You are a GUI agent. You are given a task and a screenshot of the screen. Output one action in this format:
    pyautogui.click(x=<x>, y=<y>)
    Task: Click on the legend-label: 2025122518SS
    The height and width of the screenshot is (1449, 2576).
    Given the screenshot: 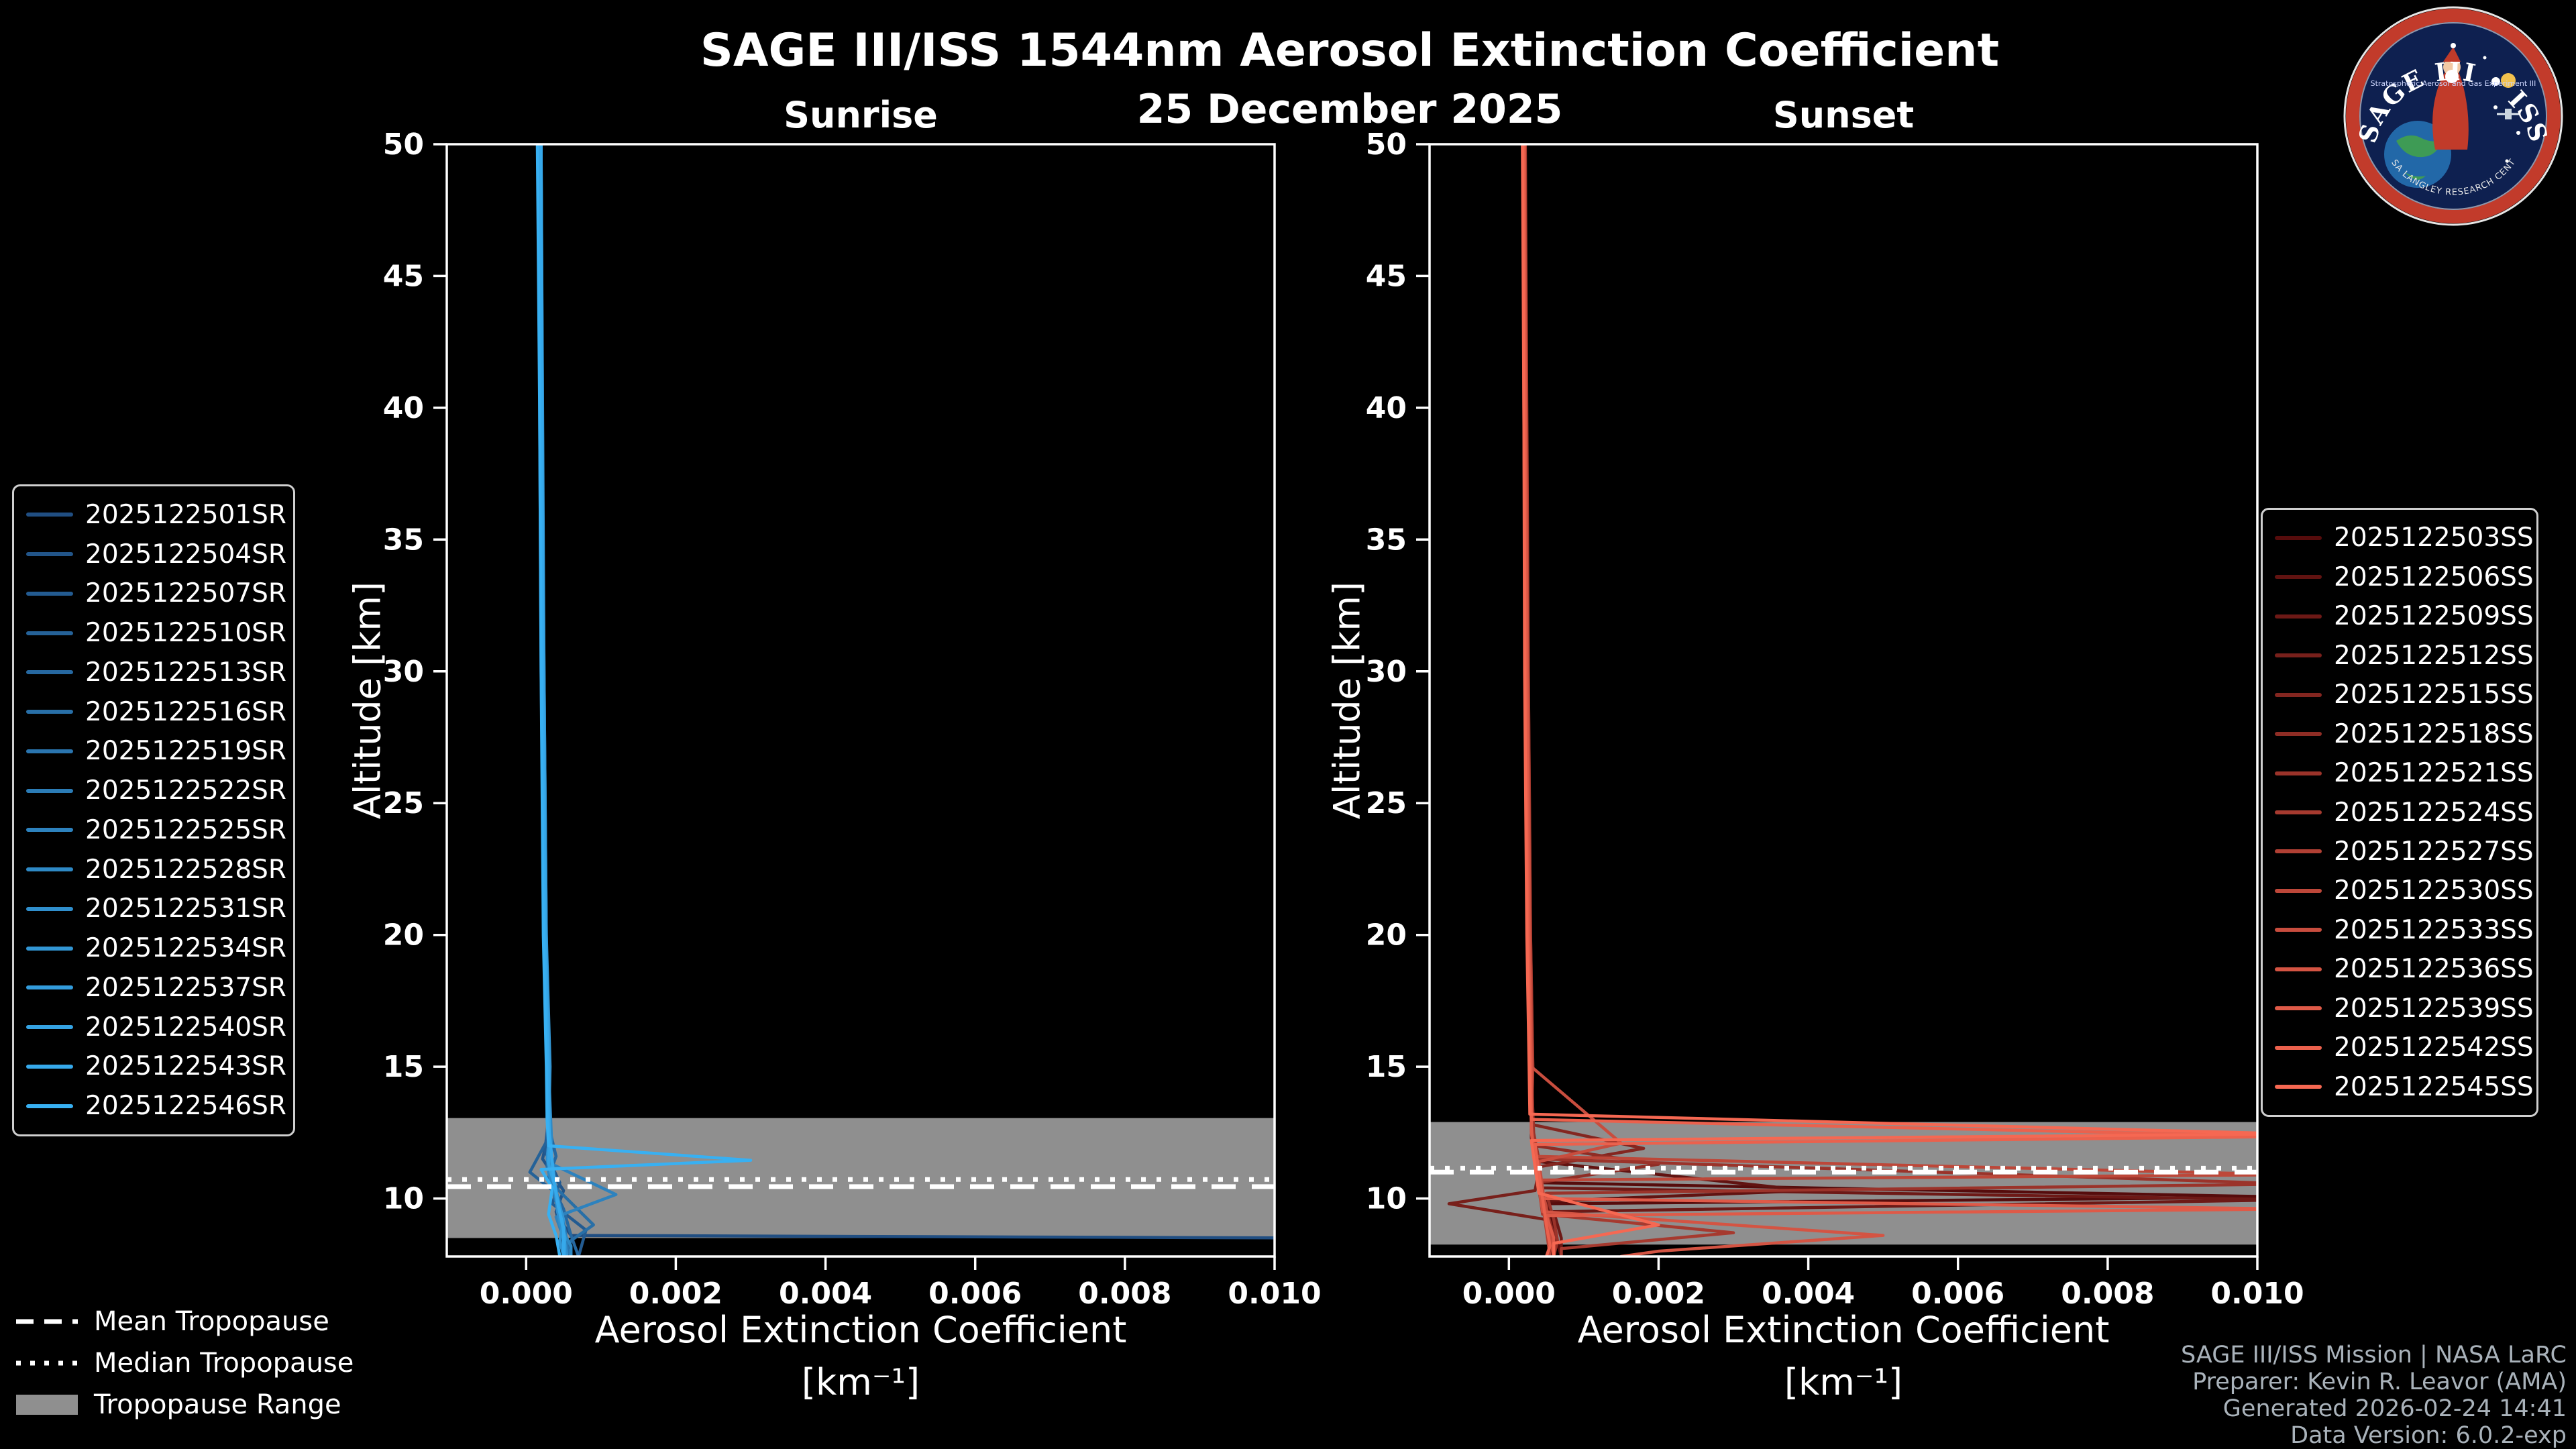 What is the action you would take?
    pyautogui.click(x=2434, y=733)
    